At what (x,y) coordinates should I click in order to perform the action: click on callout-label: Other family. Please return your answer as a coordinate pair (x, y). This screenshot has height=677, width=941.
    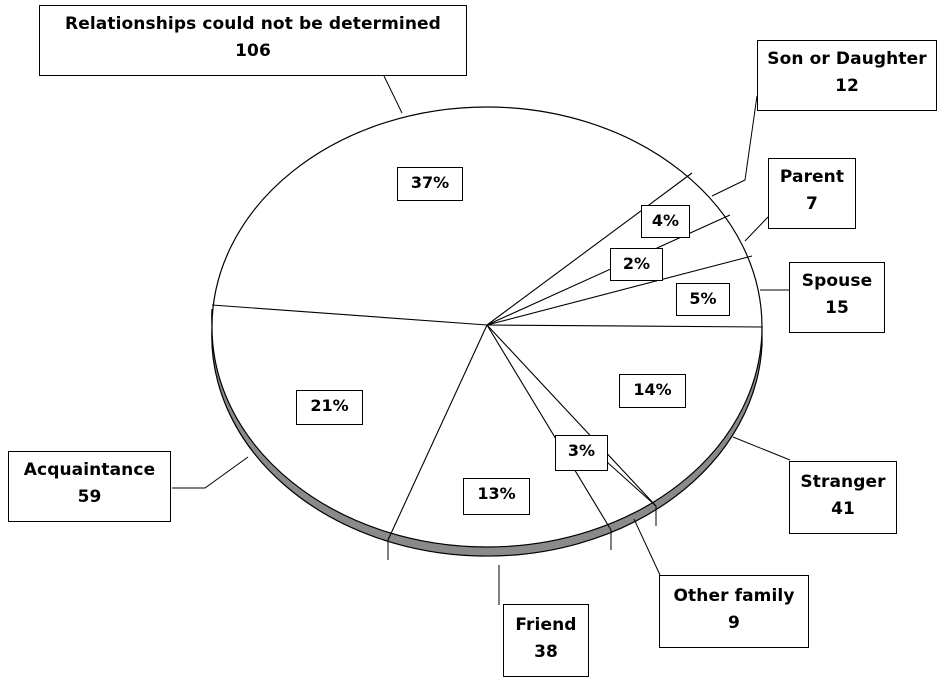
    Looking at the image, I should click on (734, 596).